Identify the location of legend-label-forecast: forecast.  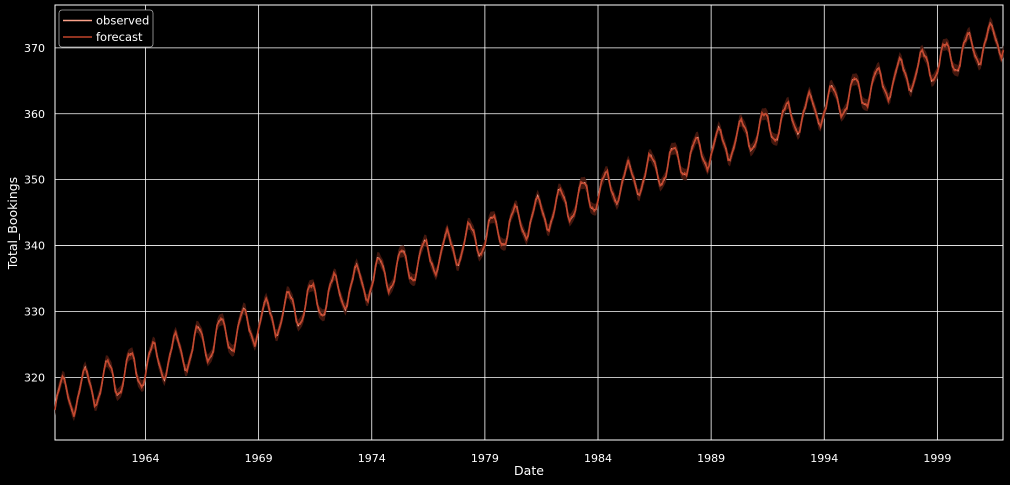
(119, 37).